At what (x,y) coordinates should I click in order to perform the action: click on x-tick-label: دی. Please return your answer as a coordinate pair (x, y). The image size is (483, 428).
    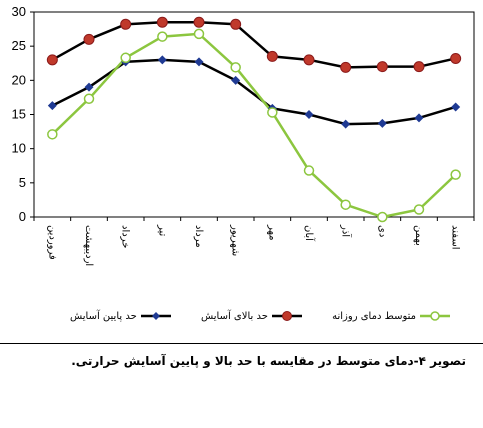
    Looking at the image, I should click on (381, 231).